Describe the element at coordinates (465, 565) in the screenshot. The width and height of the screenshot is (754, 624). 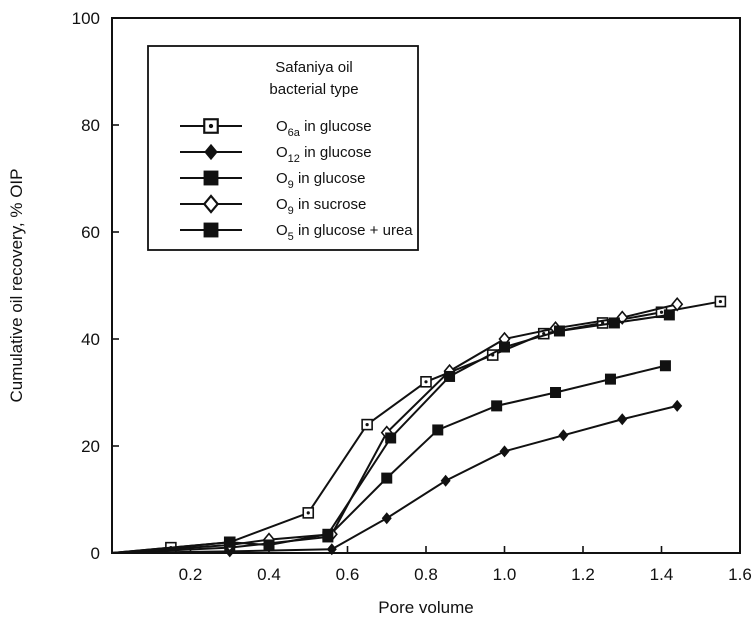
I see `x-axis: 0.2 0.4 0.6 0.8 1.0 1.2 1.4 1.6` at that location.